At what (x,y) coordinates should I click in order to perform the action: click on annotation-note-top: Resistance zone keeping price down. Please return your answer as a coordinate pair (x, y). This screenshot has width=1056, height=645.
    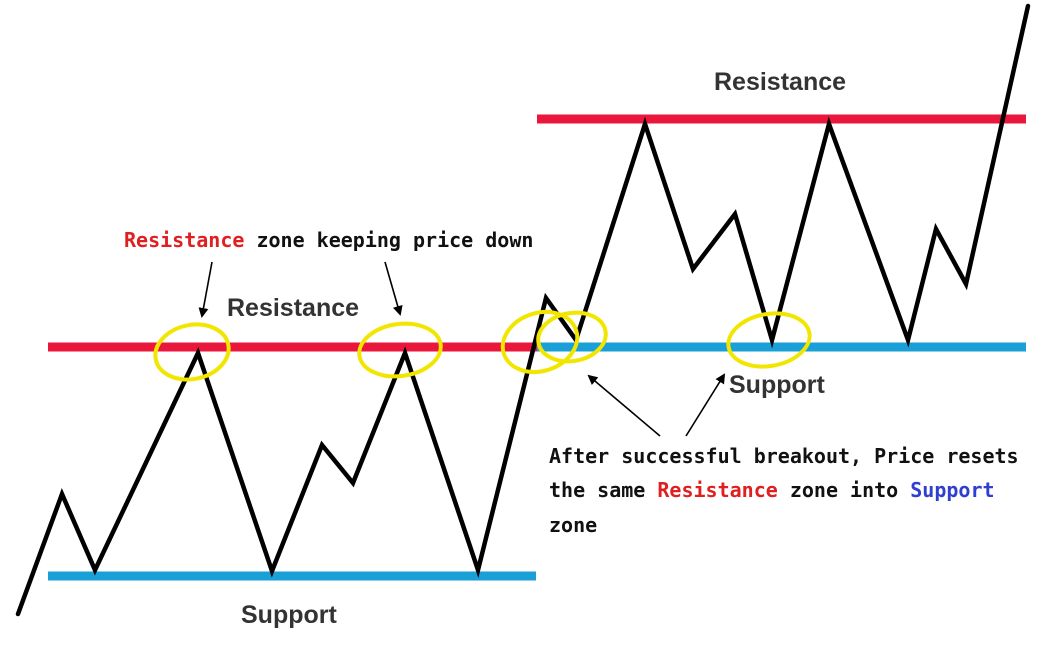
    Looking at the image, I should click on (328, 240).